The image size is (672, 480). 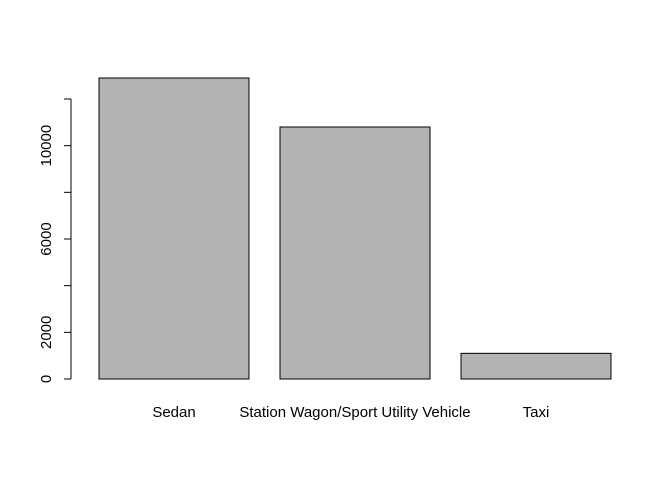 I want to click on y-tick-label: 6000, so click(x=46, y=238).